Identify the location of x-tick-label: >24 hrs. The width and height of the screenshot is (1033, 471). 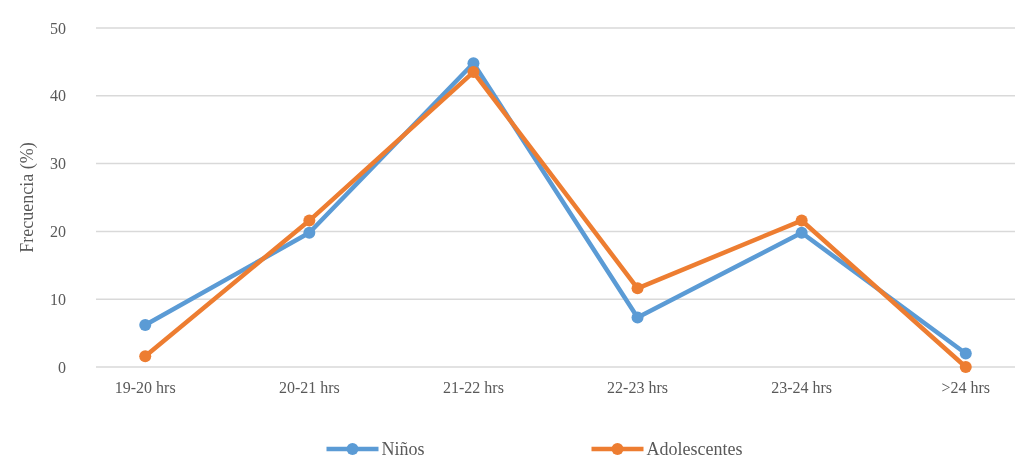
(966, 387).